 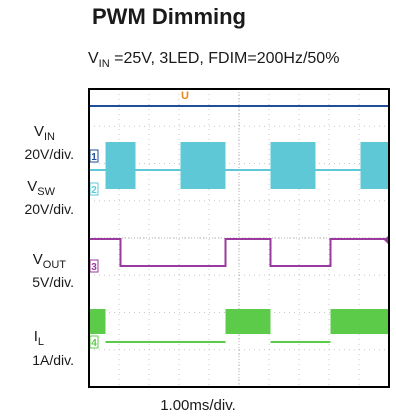 What do you see at coordinates (53, 282) in the screenshot?
I see `label-vout-scale: 5V/div.` at bounding box center [53, 282].